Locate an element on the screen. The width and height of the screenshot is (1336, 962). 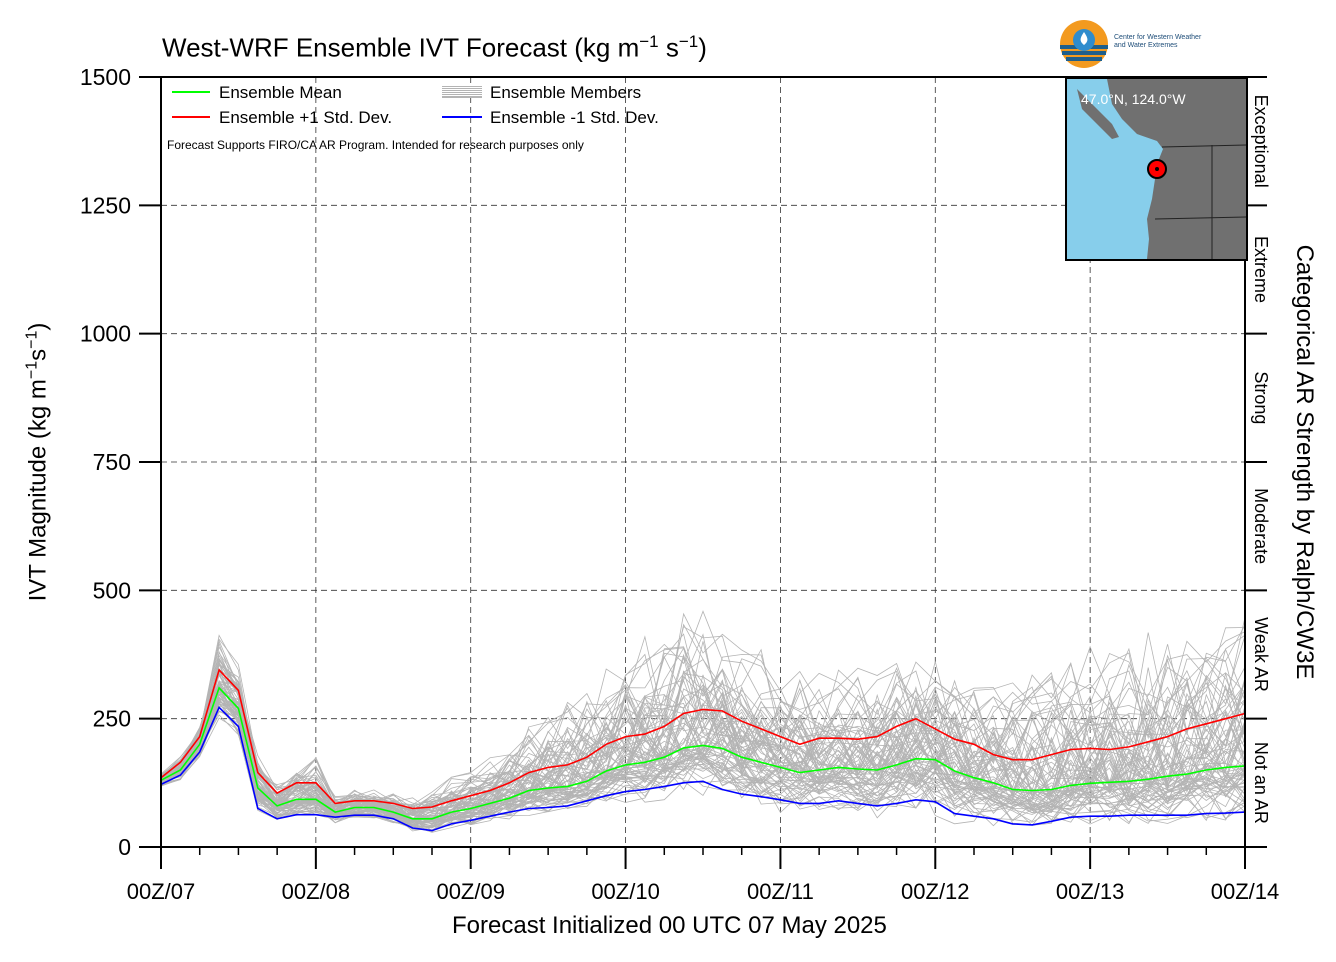
legend-label-plus: Ensemble +1 Std. Dev. is located at coordinates (306, 117).